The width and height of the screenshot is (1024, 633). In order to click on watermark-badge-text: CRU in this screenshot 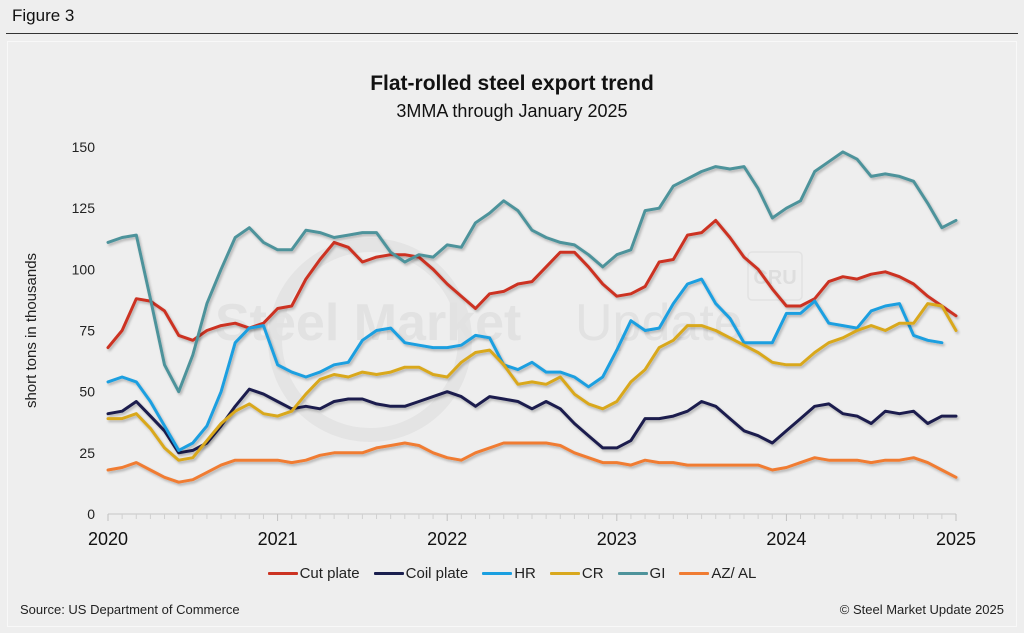, I will do `click(774, 278)`.